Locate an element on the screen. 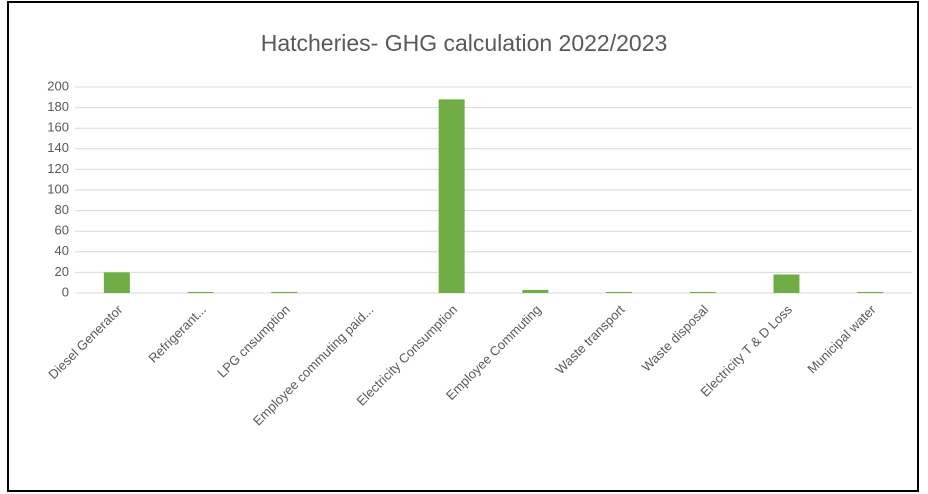 The width and height of the screenshot is (928, 494). y-tick-label: 120 is located at coordinates (58, 168).